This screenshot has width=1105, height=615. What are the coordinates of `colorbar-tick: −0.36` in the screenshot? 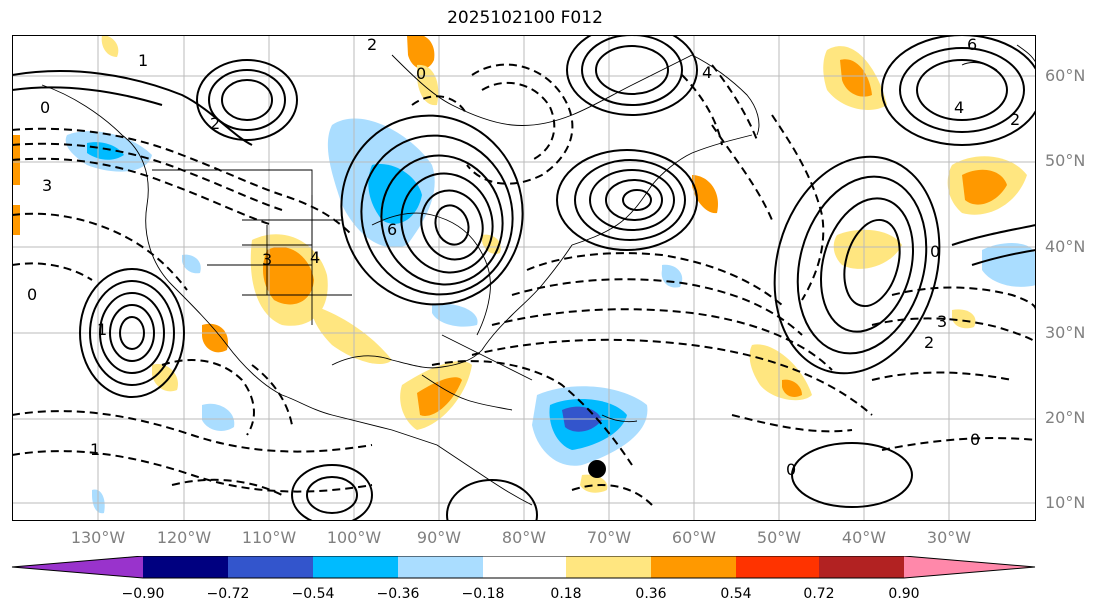 It's located at (398, 594).